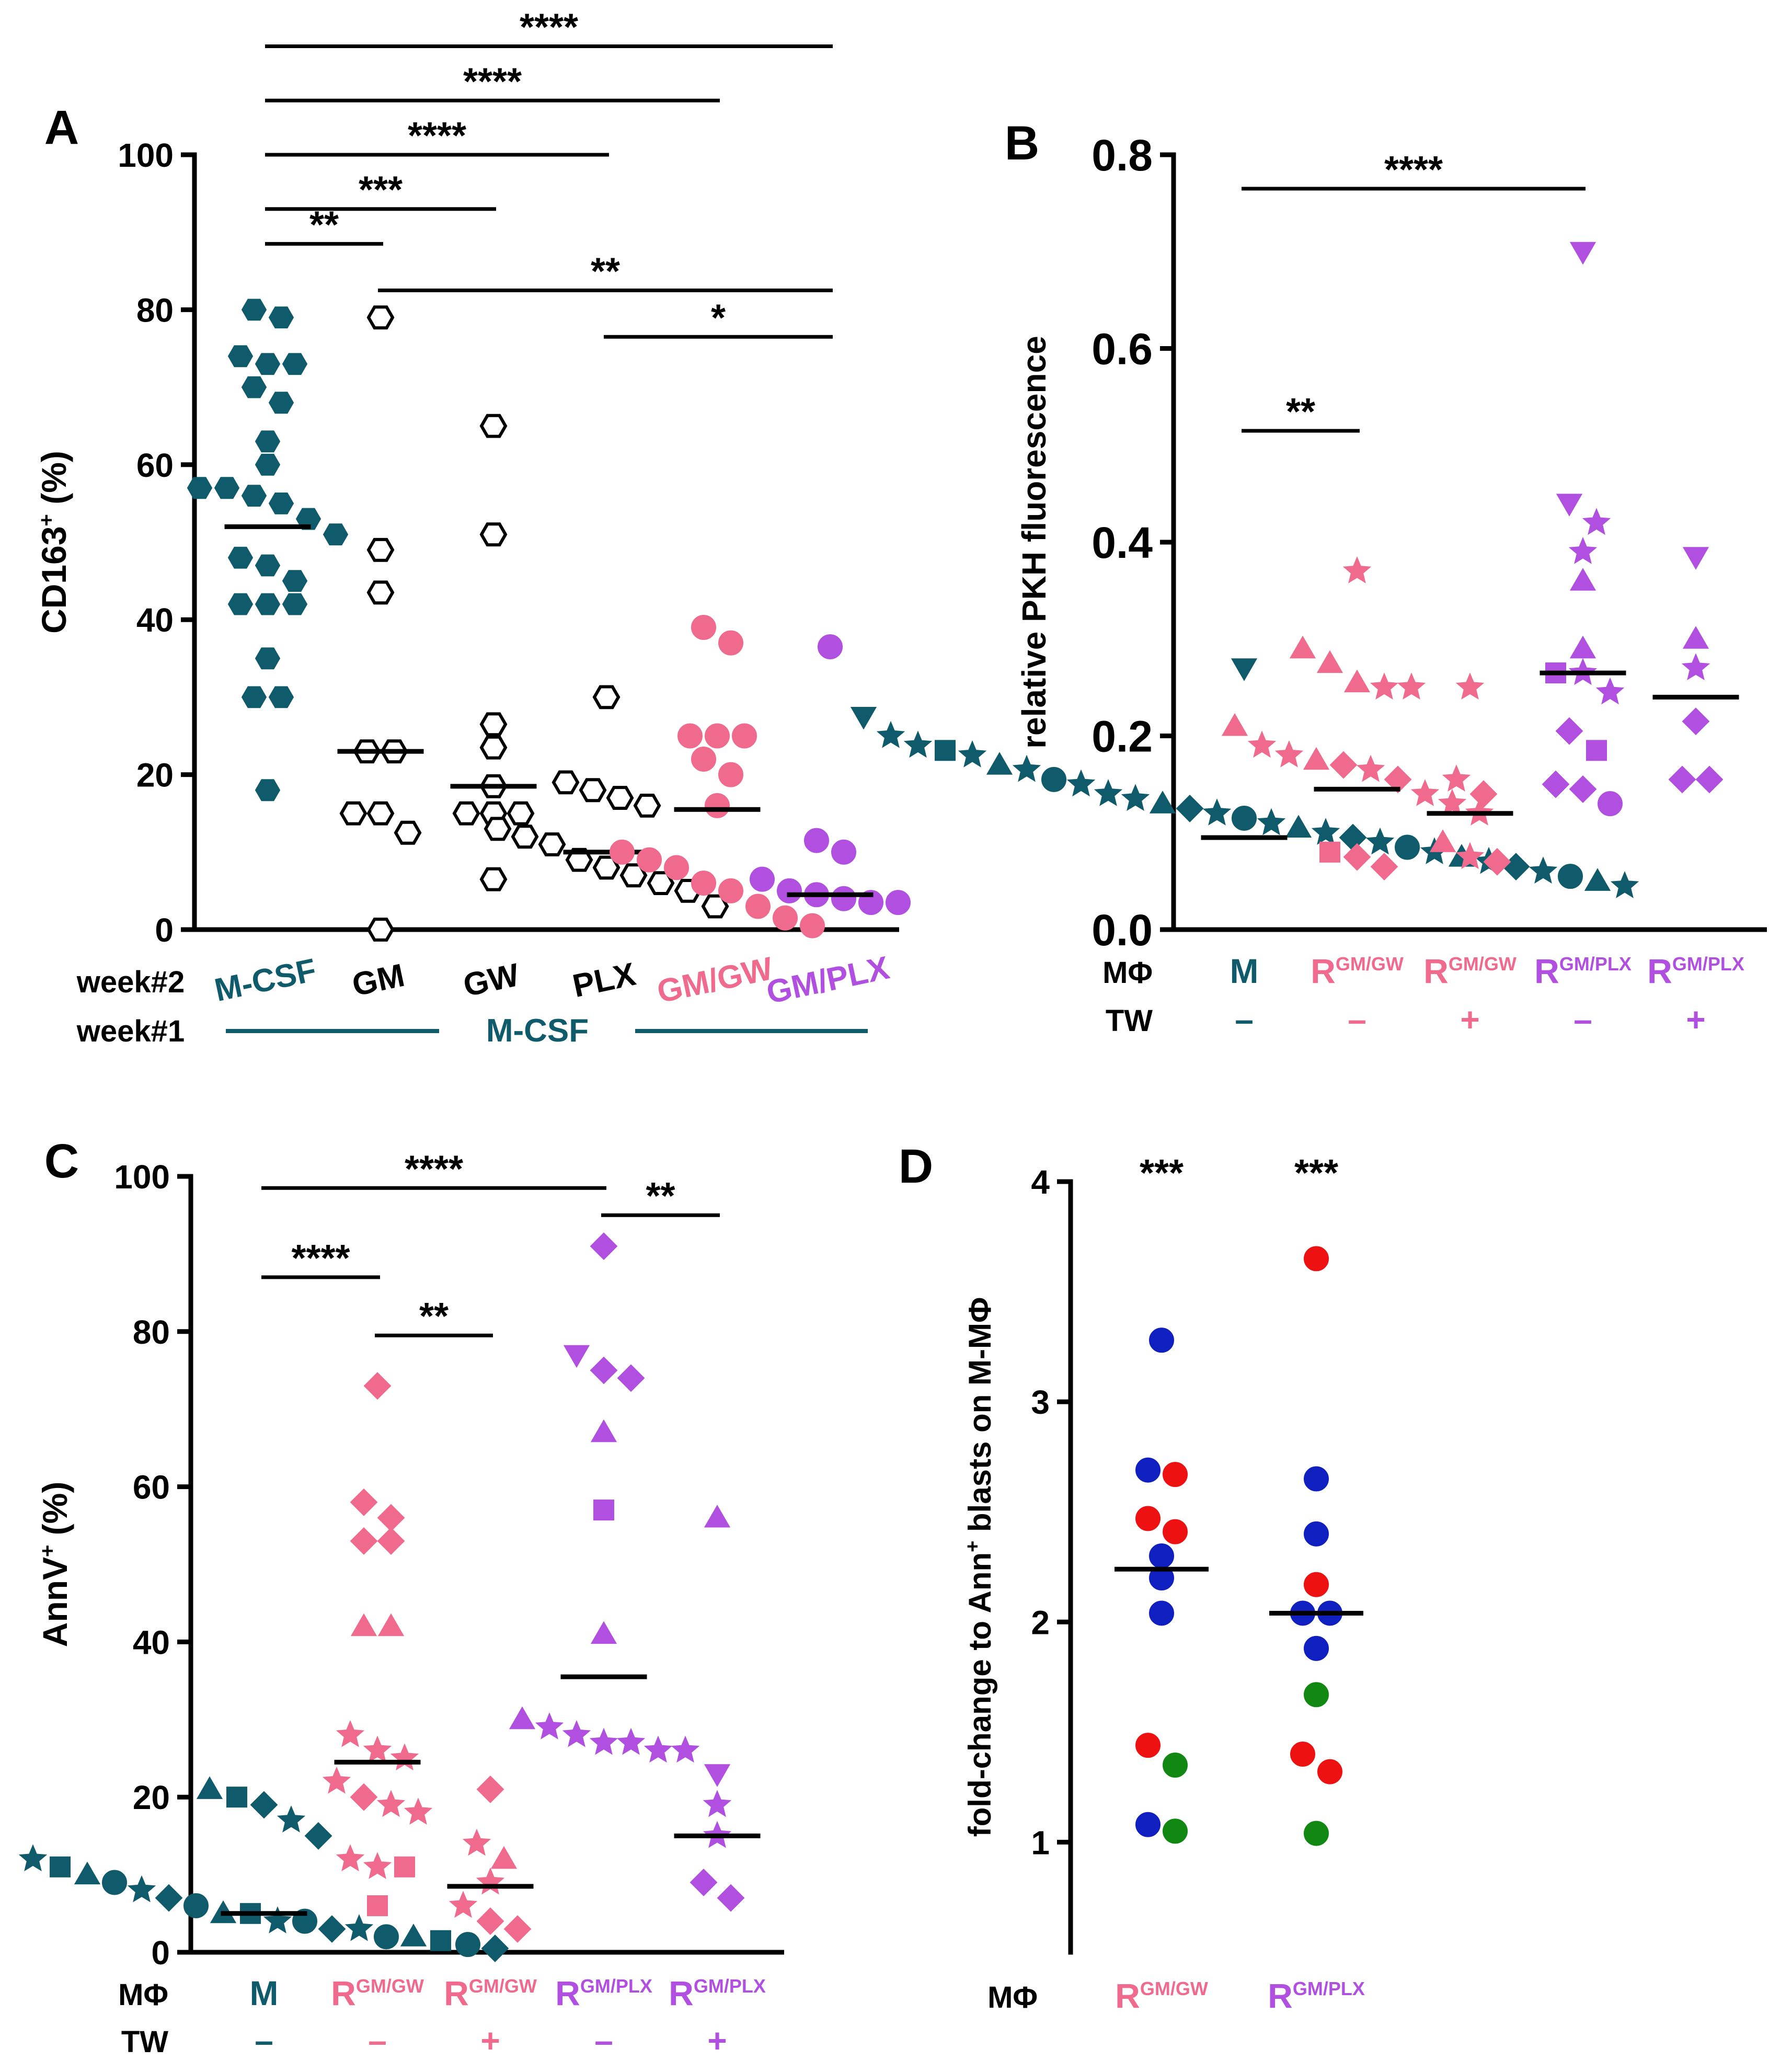  What do you see at coordinates (155, 775) in the screenshot?
I see `y-tick-label: 20` at bounding box center [155, 775].